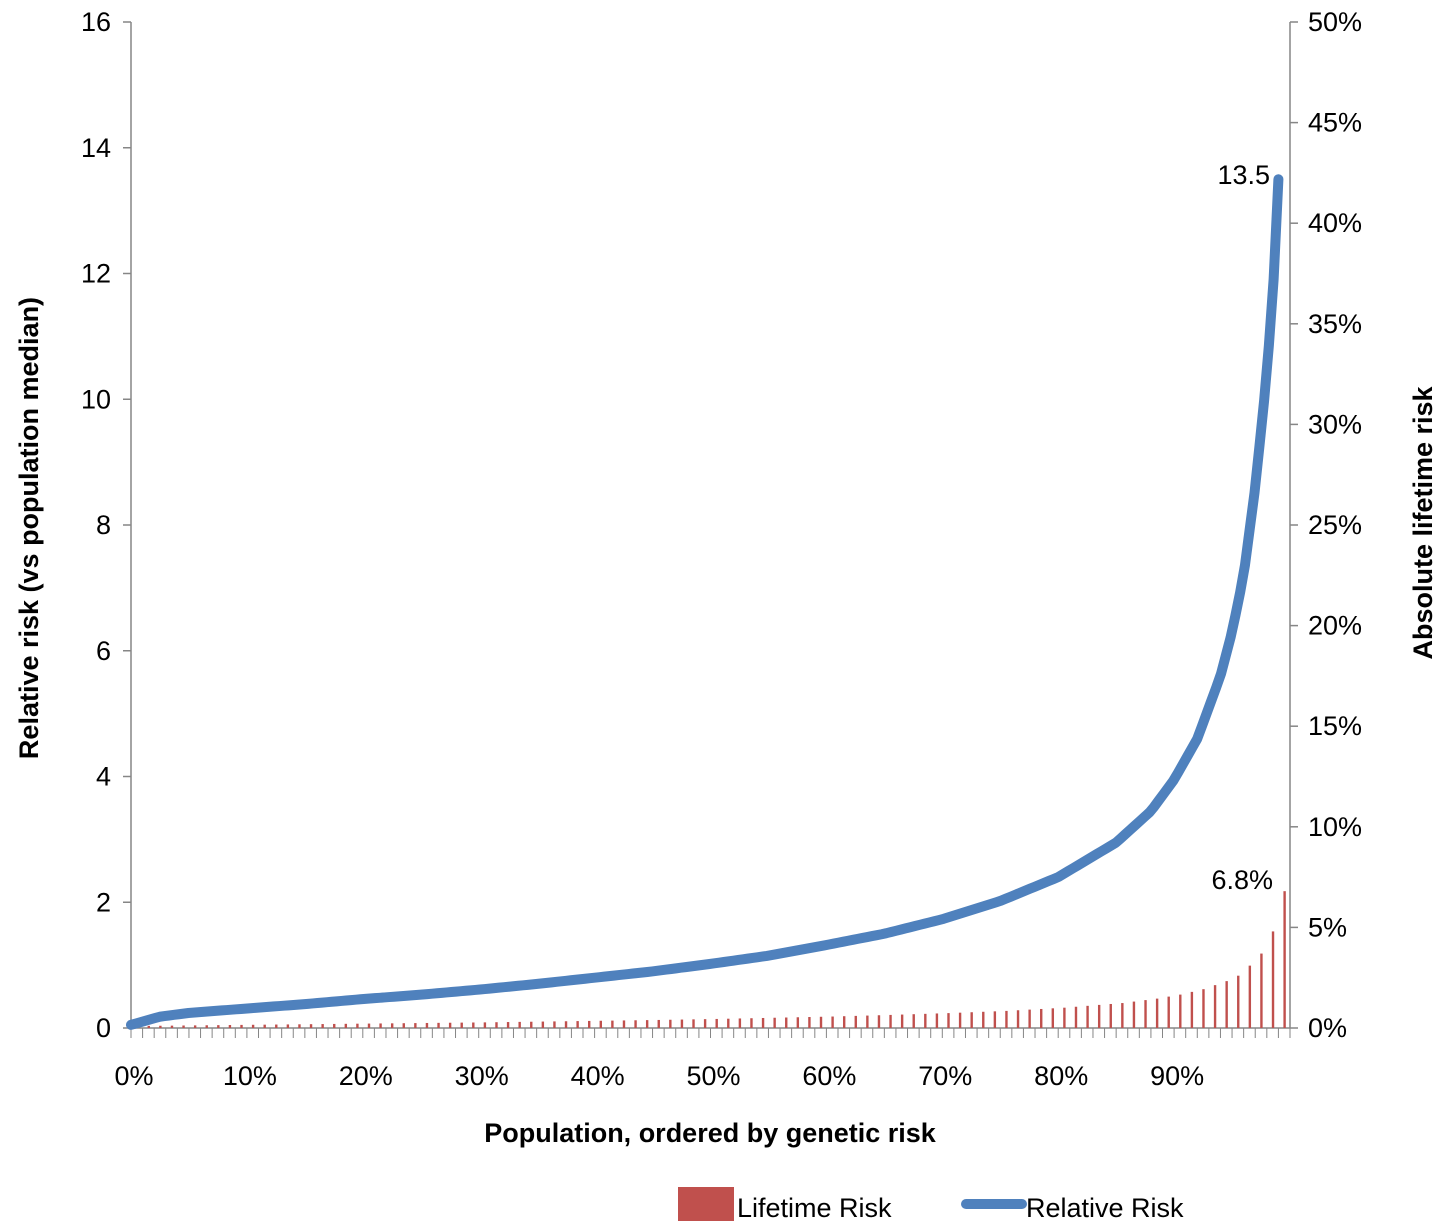 This screenshot has height=1221, width=1442. What do you see at coordinates (1061, 1076) in the screenshot?
I see `x-tick-label: 80%` at bounding box center [1061, 1076].